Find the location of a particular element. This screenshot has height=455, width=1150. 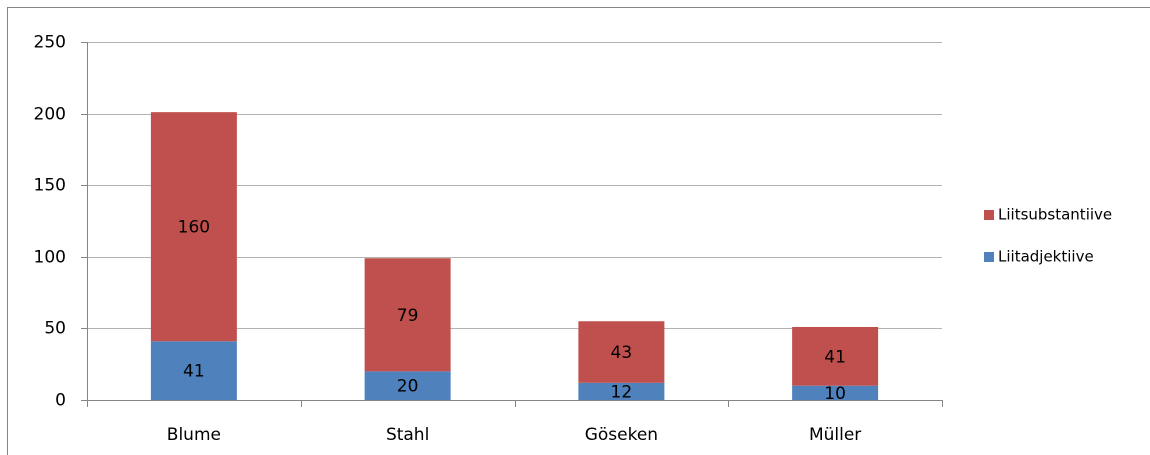

x-tick-label: Blume is located at coordinates (194, 435).